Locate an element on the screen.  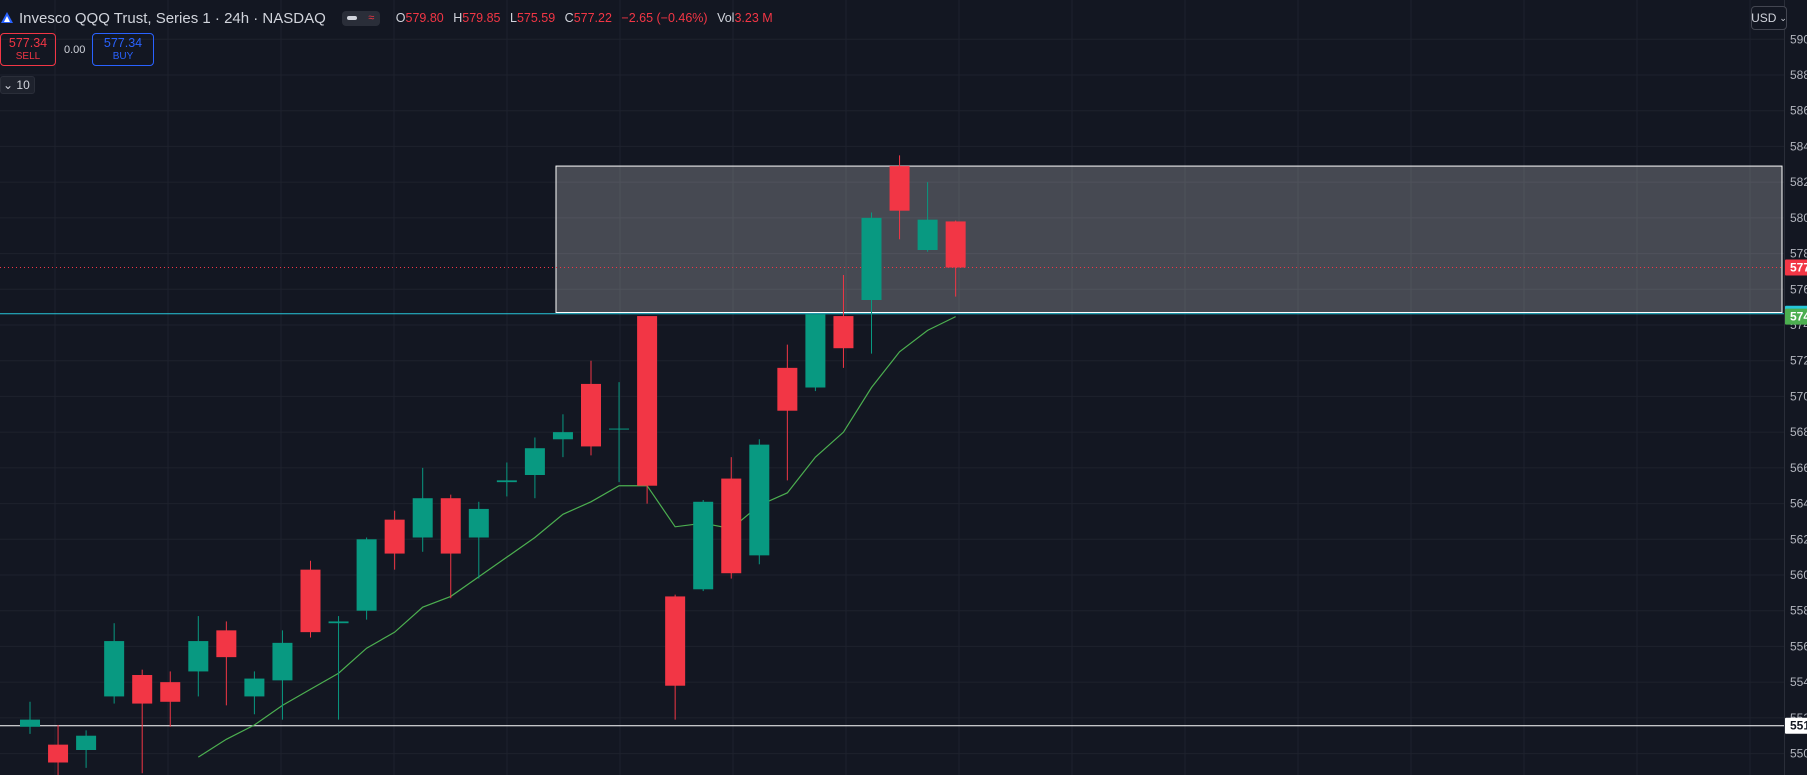
last-price-badge: 577.22 is located at coordinates (1798, 268).